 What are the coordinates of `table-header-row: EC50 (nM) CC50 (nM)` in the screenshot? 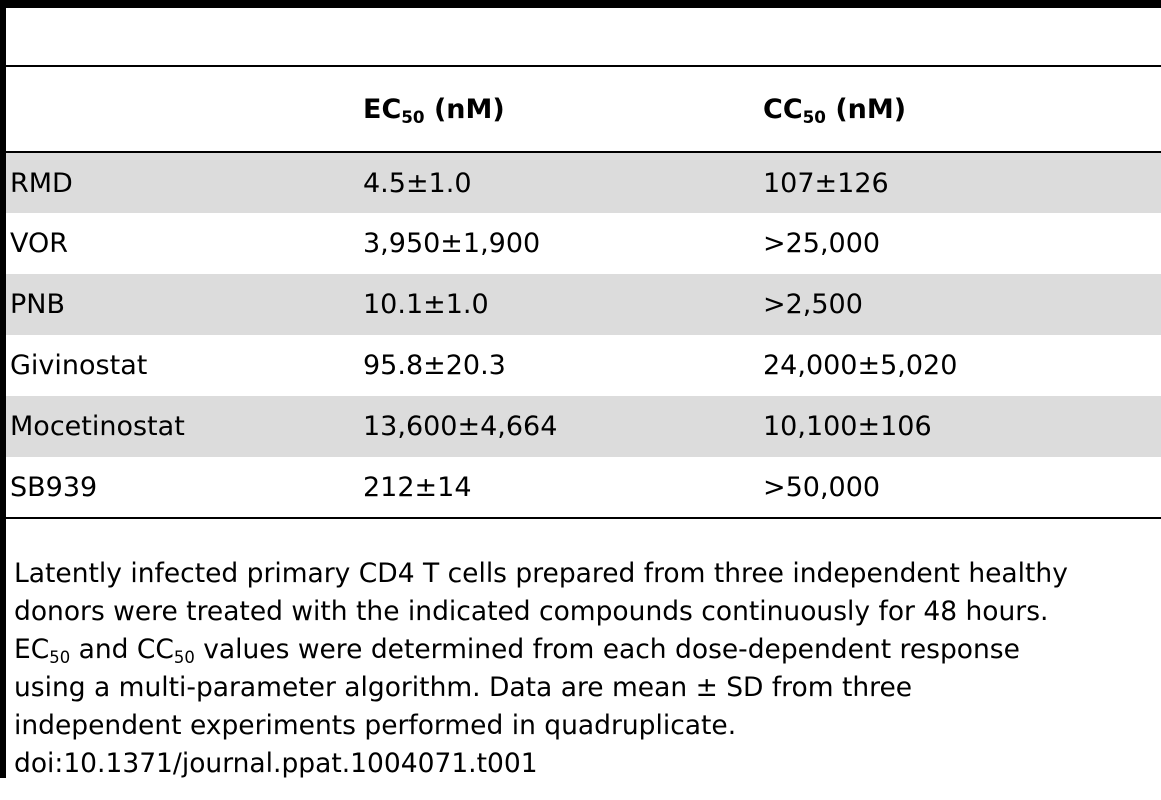 It's located at (583, 109).